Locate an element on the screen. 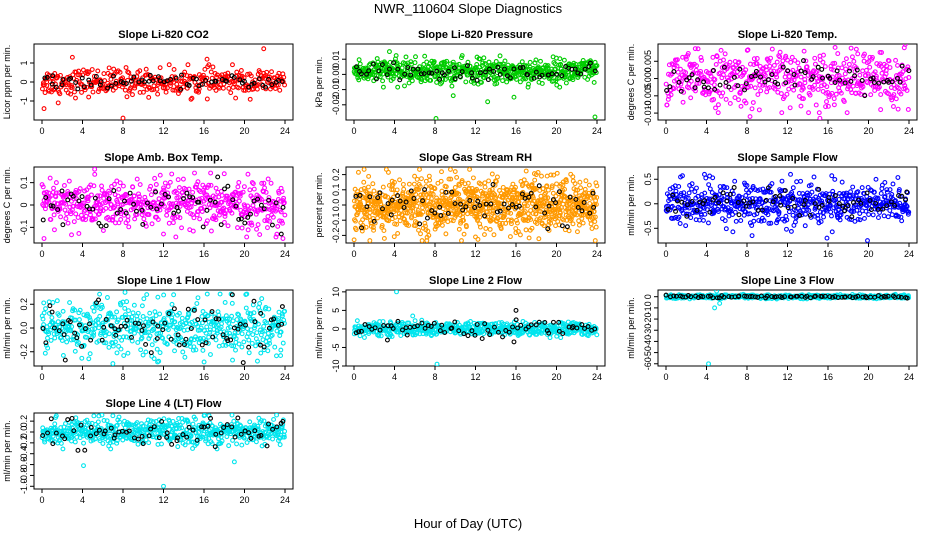  y-axis-label: percent per min. is located at coordinates (319, 204).